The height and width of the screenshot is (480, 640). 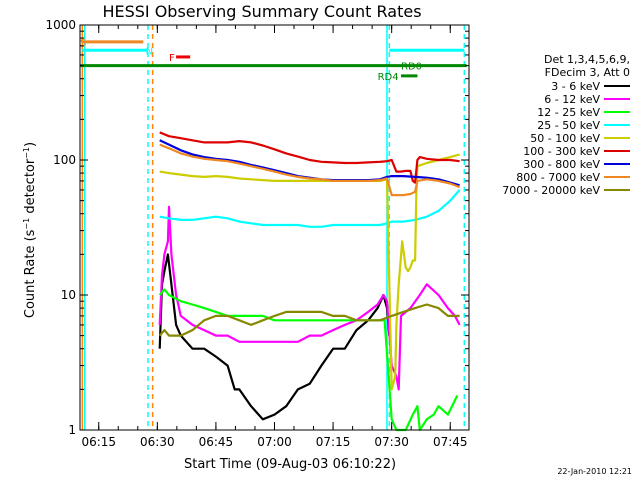 What do you see at coordinates (157, 442) in the screenshot?
I see `x-tick-label-1: 06:30` at bounding box center [157, 442].